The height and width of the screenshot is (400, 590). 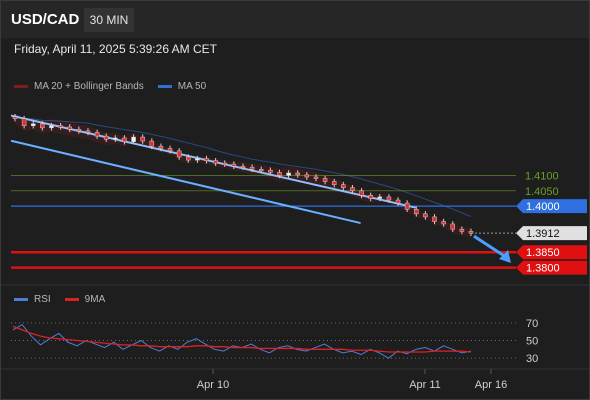 I want to click on legend-label: RSI, so click(x=42, y=299).